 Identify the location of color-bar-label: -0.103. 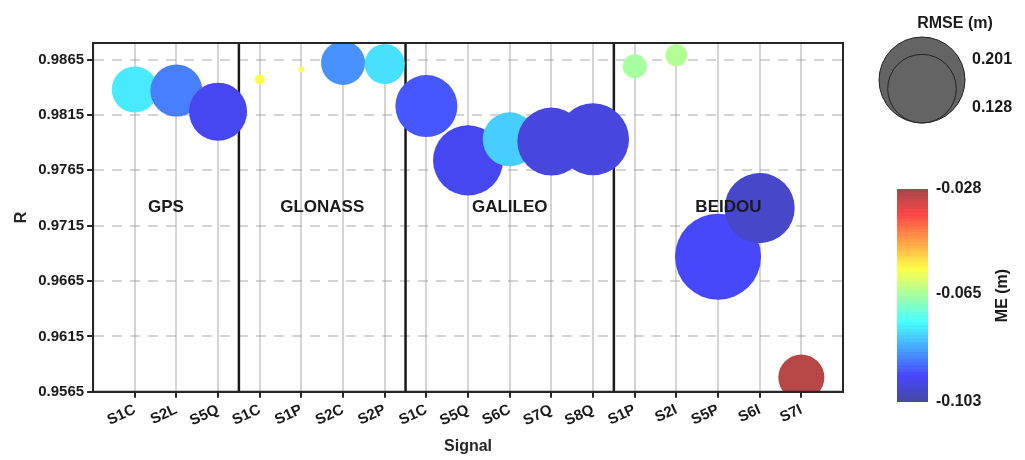
(959, 401).